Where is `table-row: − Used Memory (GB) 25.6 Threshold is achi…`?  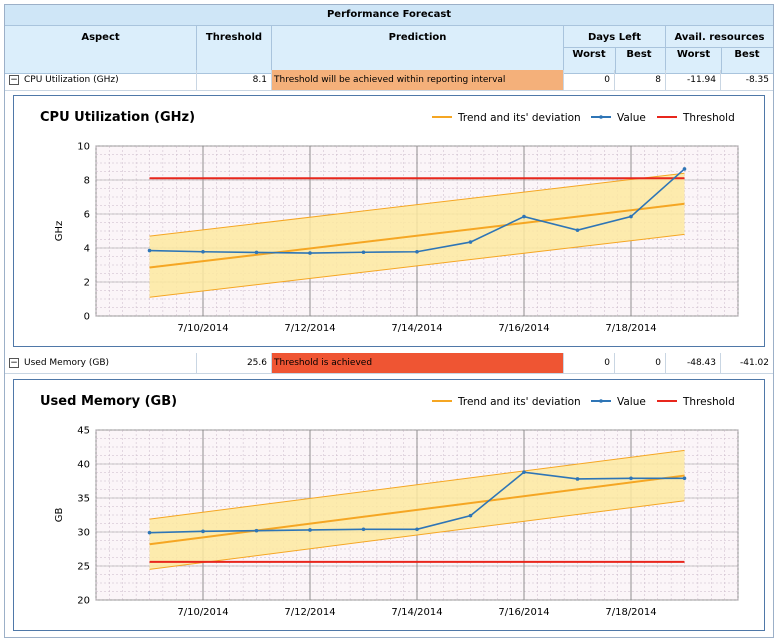
table-row: − Used Memory (GB) 25.6 Threshold is achi… is located at coordinates (389, 363).